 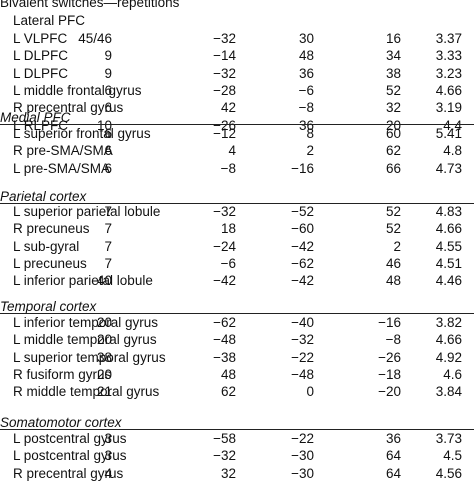 What do you see at coordinates (104, 357) in the screenshot?
I see `ba-cell: 38` at bounding box center [104, 357].